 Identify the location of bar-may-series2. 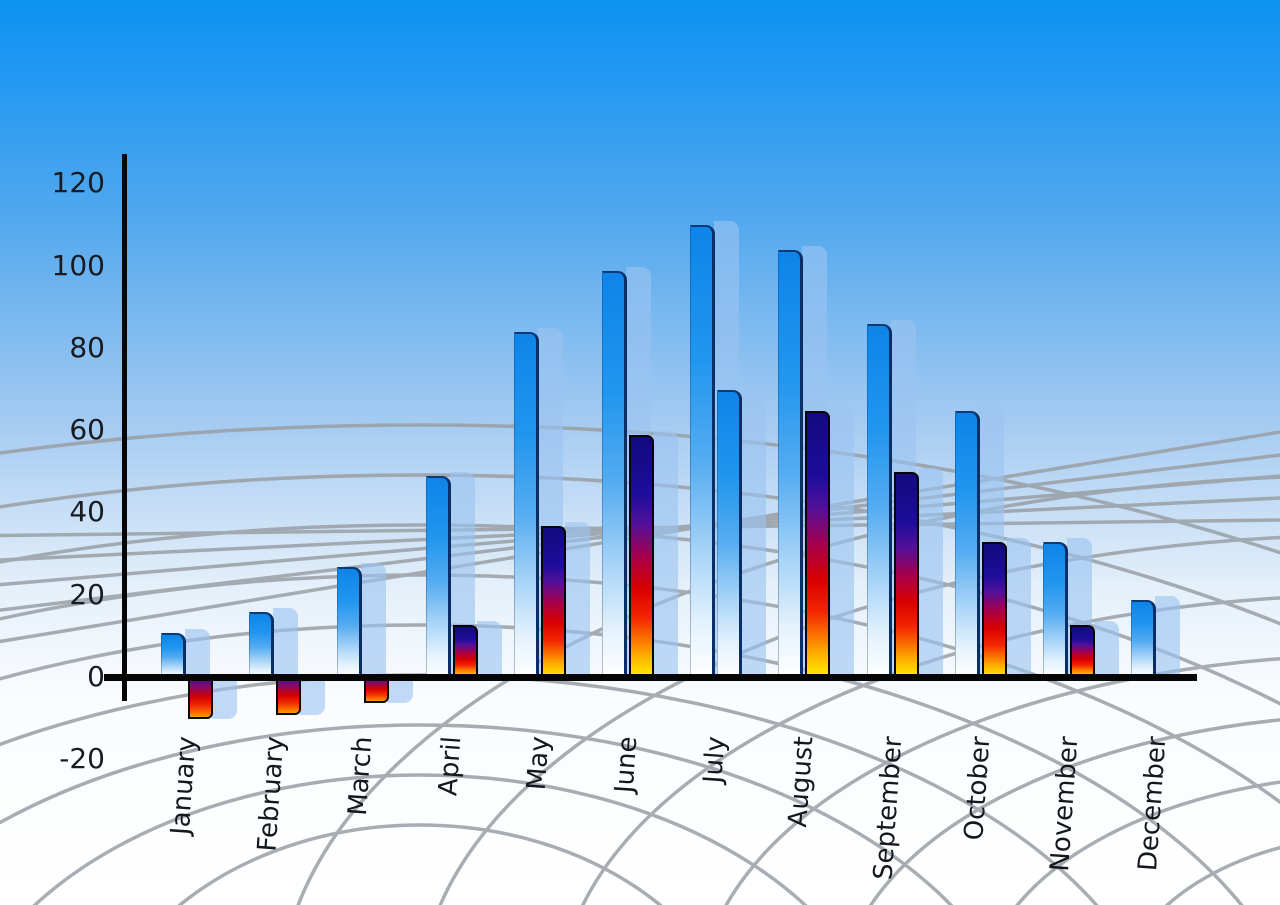
(553, 601).